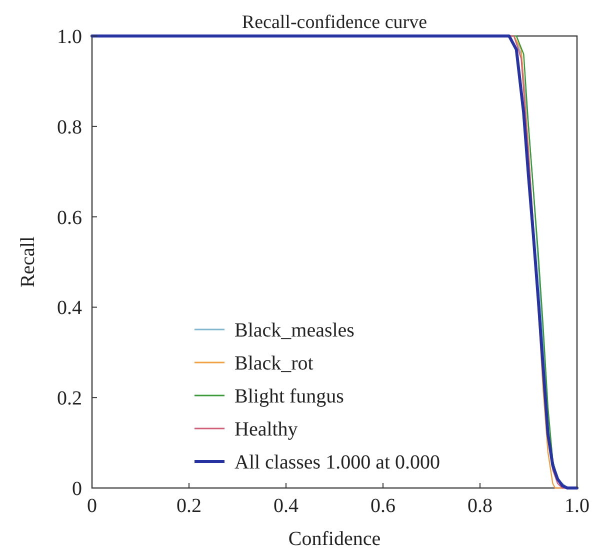 The height and width of the screenshot is (555, 594). What do you see at coordinates (383, 506) in the screenshot?
I see `x-tick-label: 0.6` at bounding box center [383, 506].